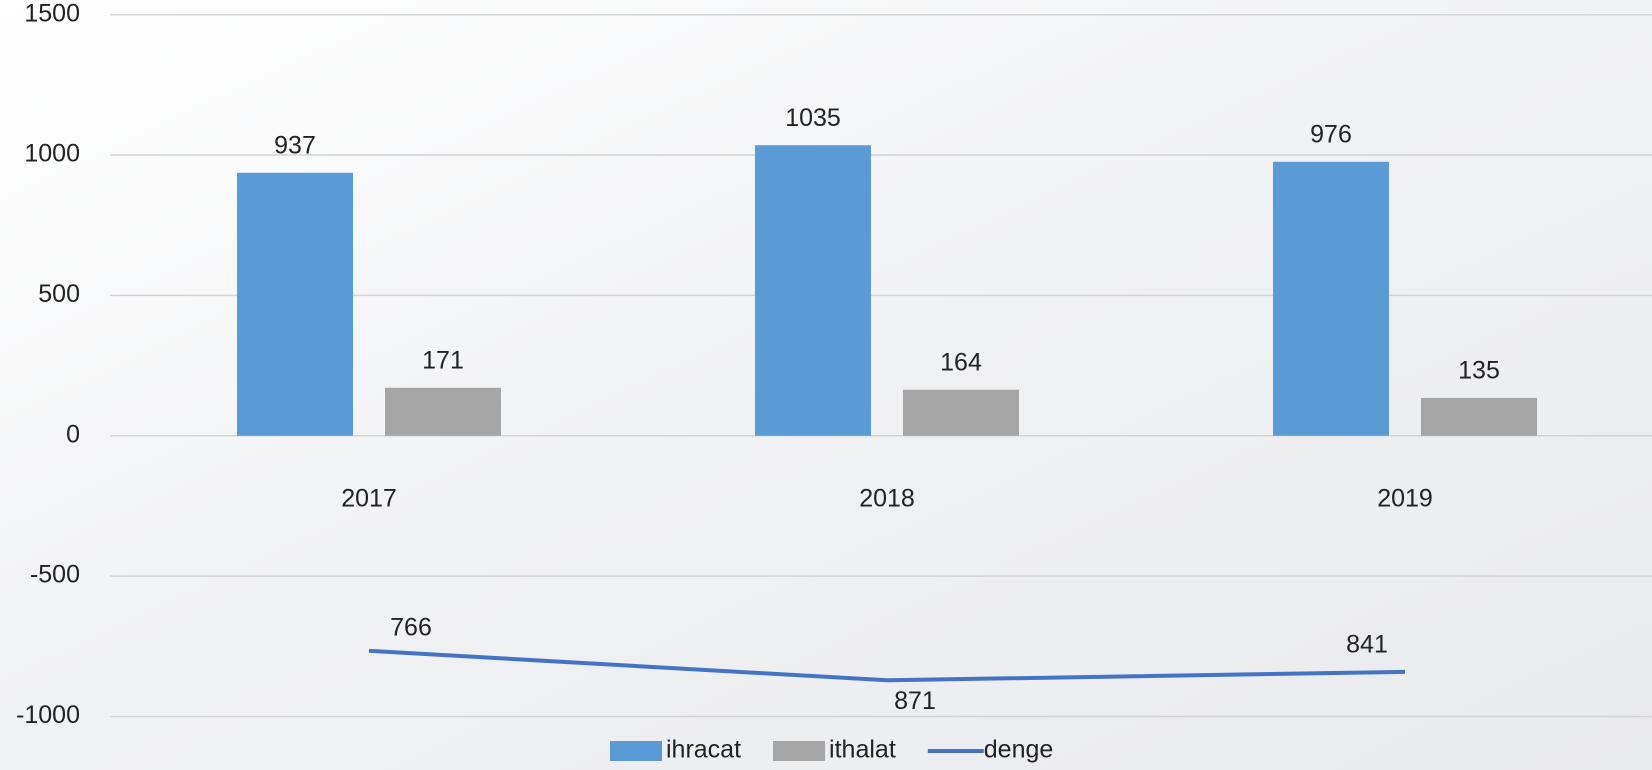 The image size is (1652, 770). I want to click on x-tick-label: 2018, so click(887, 498).